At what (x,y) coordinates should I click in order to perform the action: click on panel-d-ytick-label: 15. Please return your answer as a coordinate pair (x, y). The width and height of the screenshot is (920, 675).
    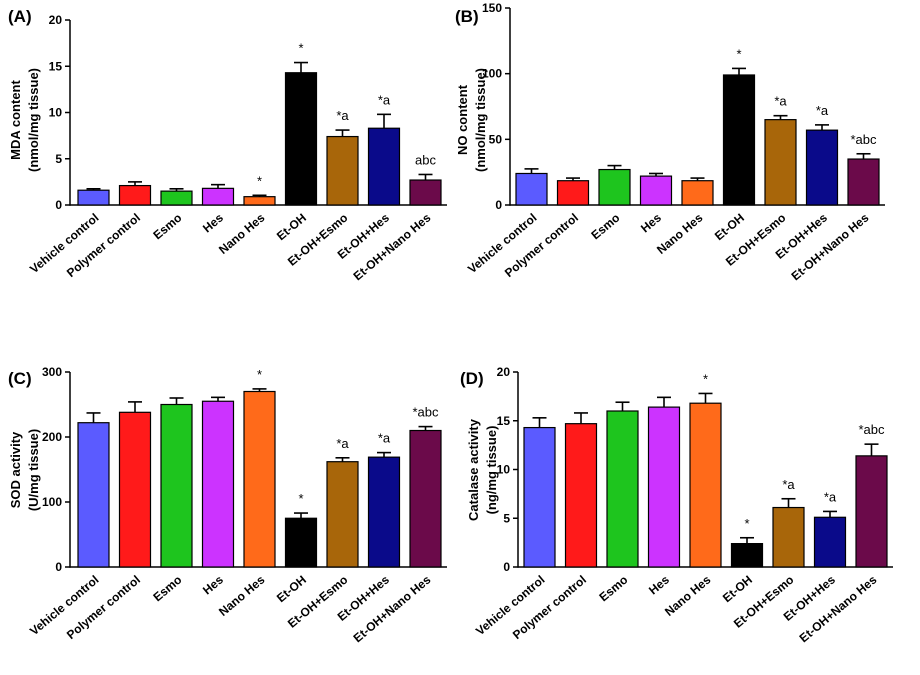
    Looking at the image, I should click on (504, 421).